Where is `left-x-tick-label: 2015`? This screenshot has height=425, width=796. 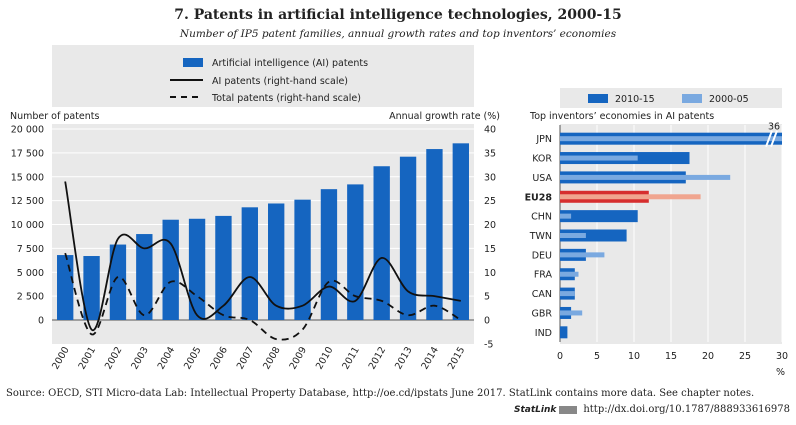 left-x-tick-label: 2015 is located at coordinates (457, 358).